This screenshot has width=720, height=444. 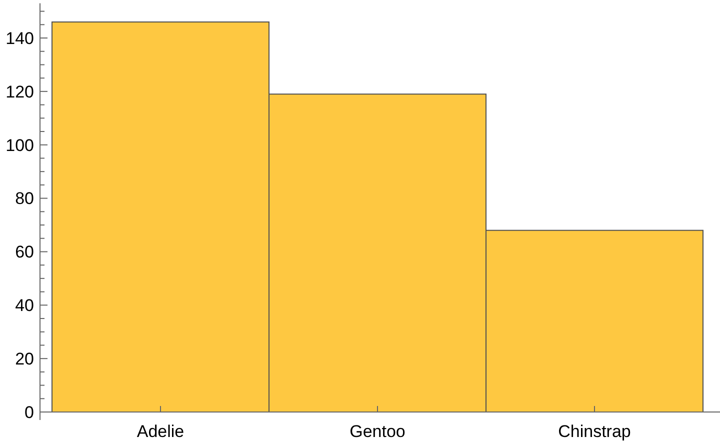 I want to click on y-tick-label: 40, so click(x=24, y=306).